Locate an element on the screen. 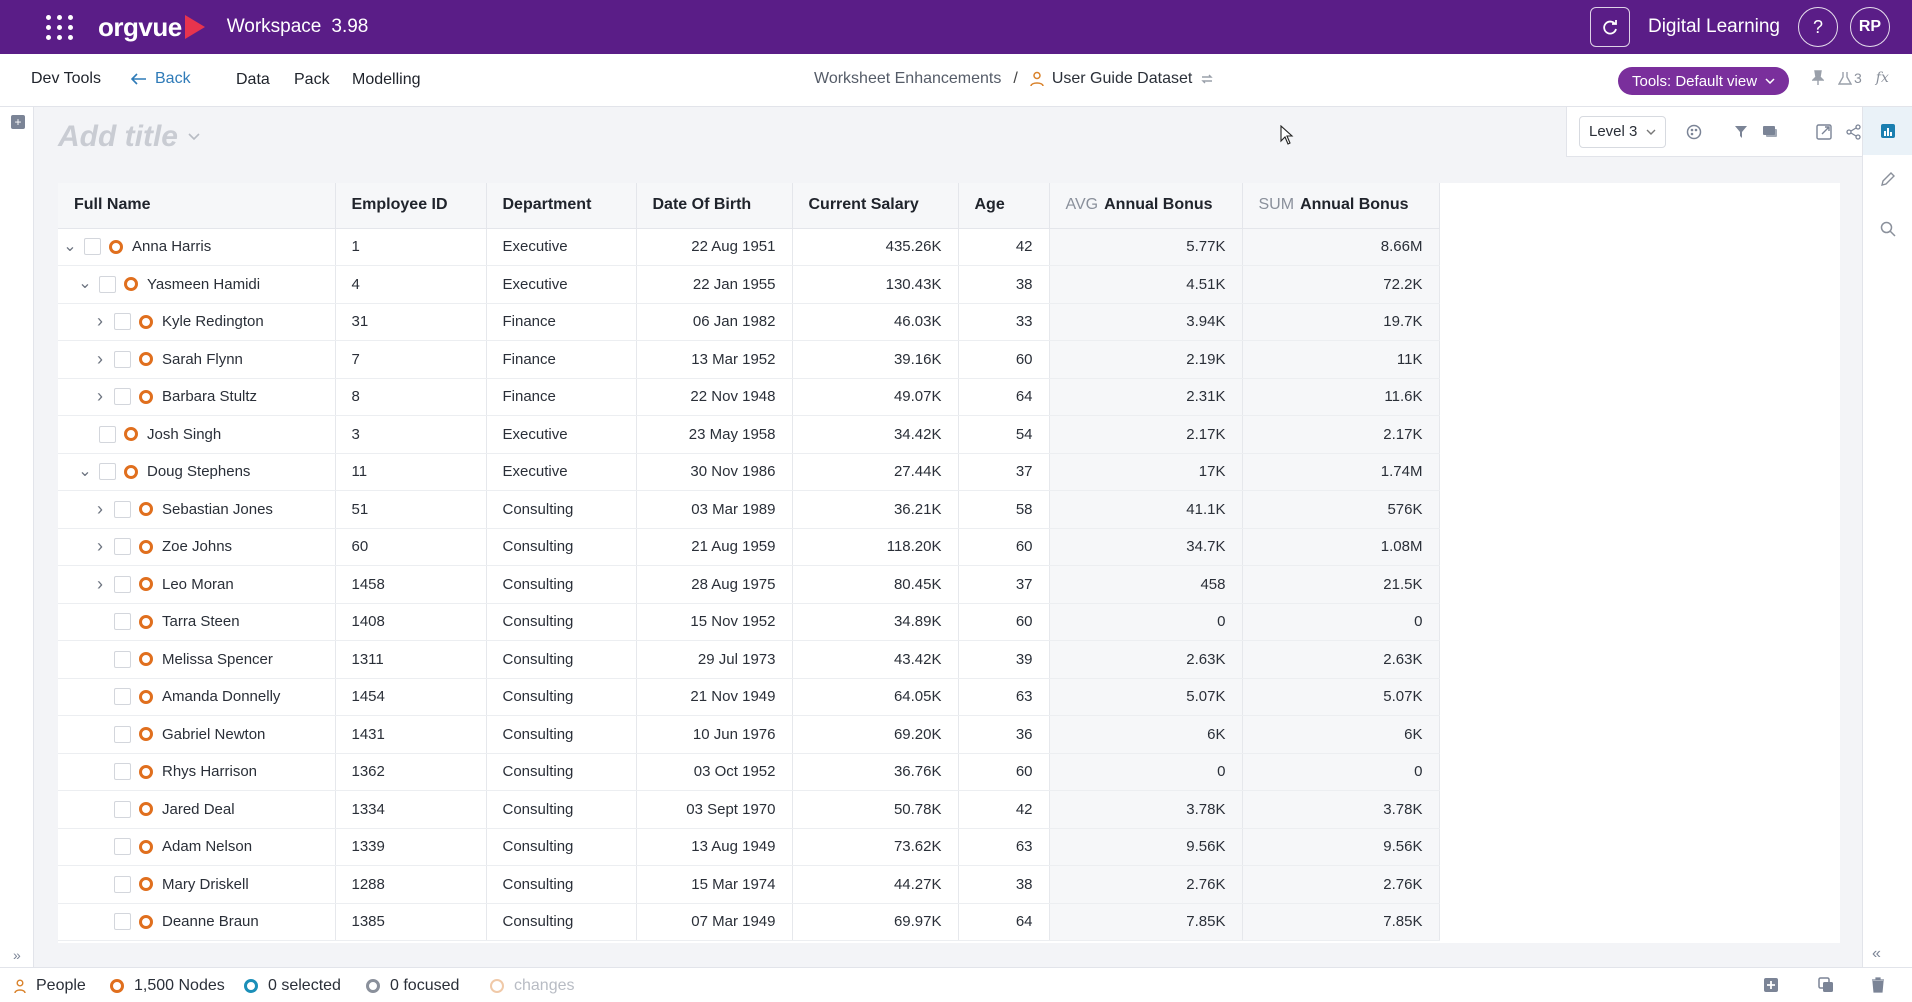  pin-icon is located at coordinates (1818, 78).